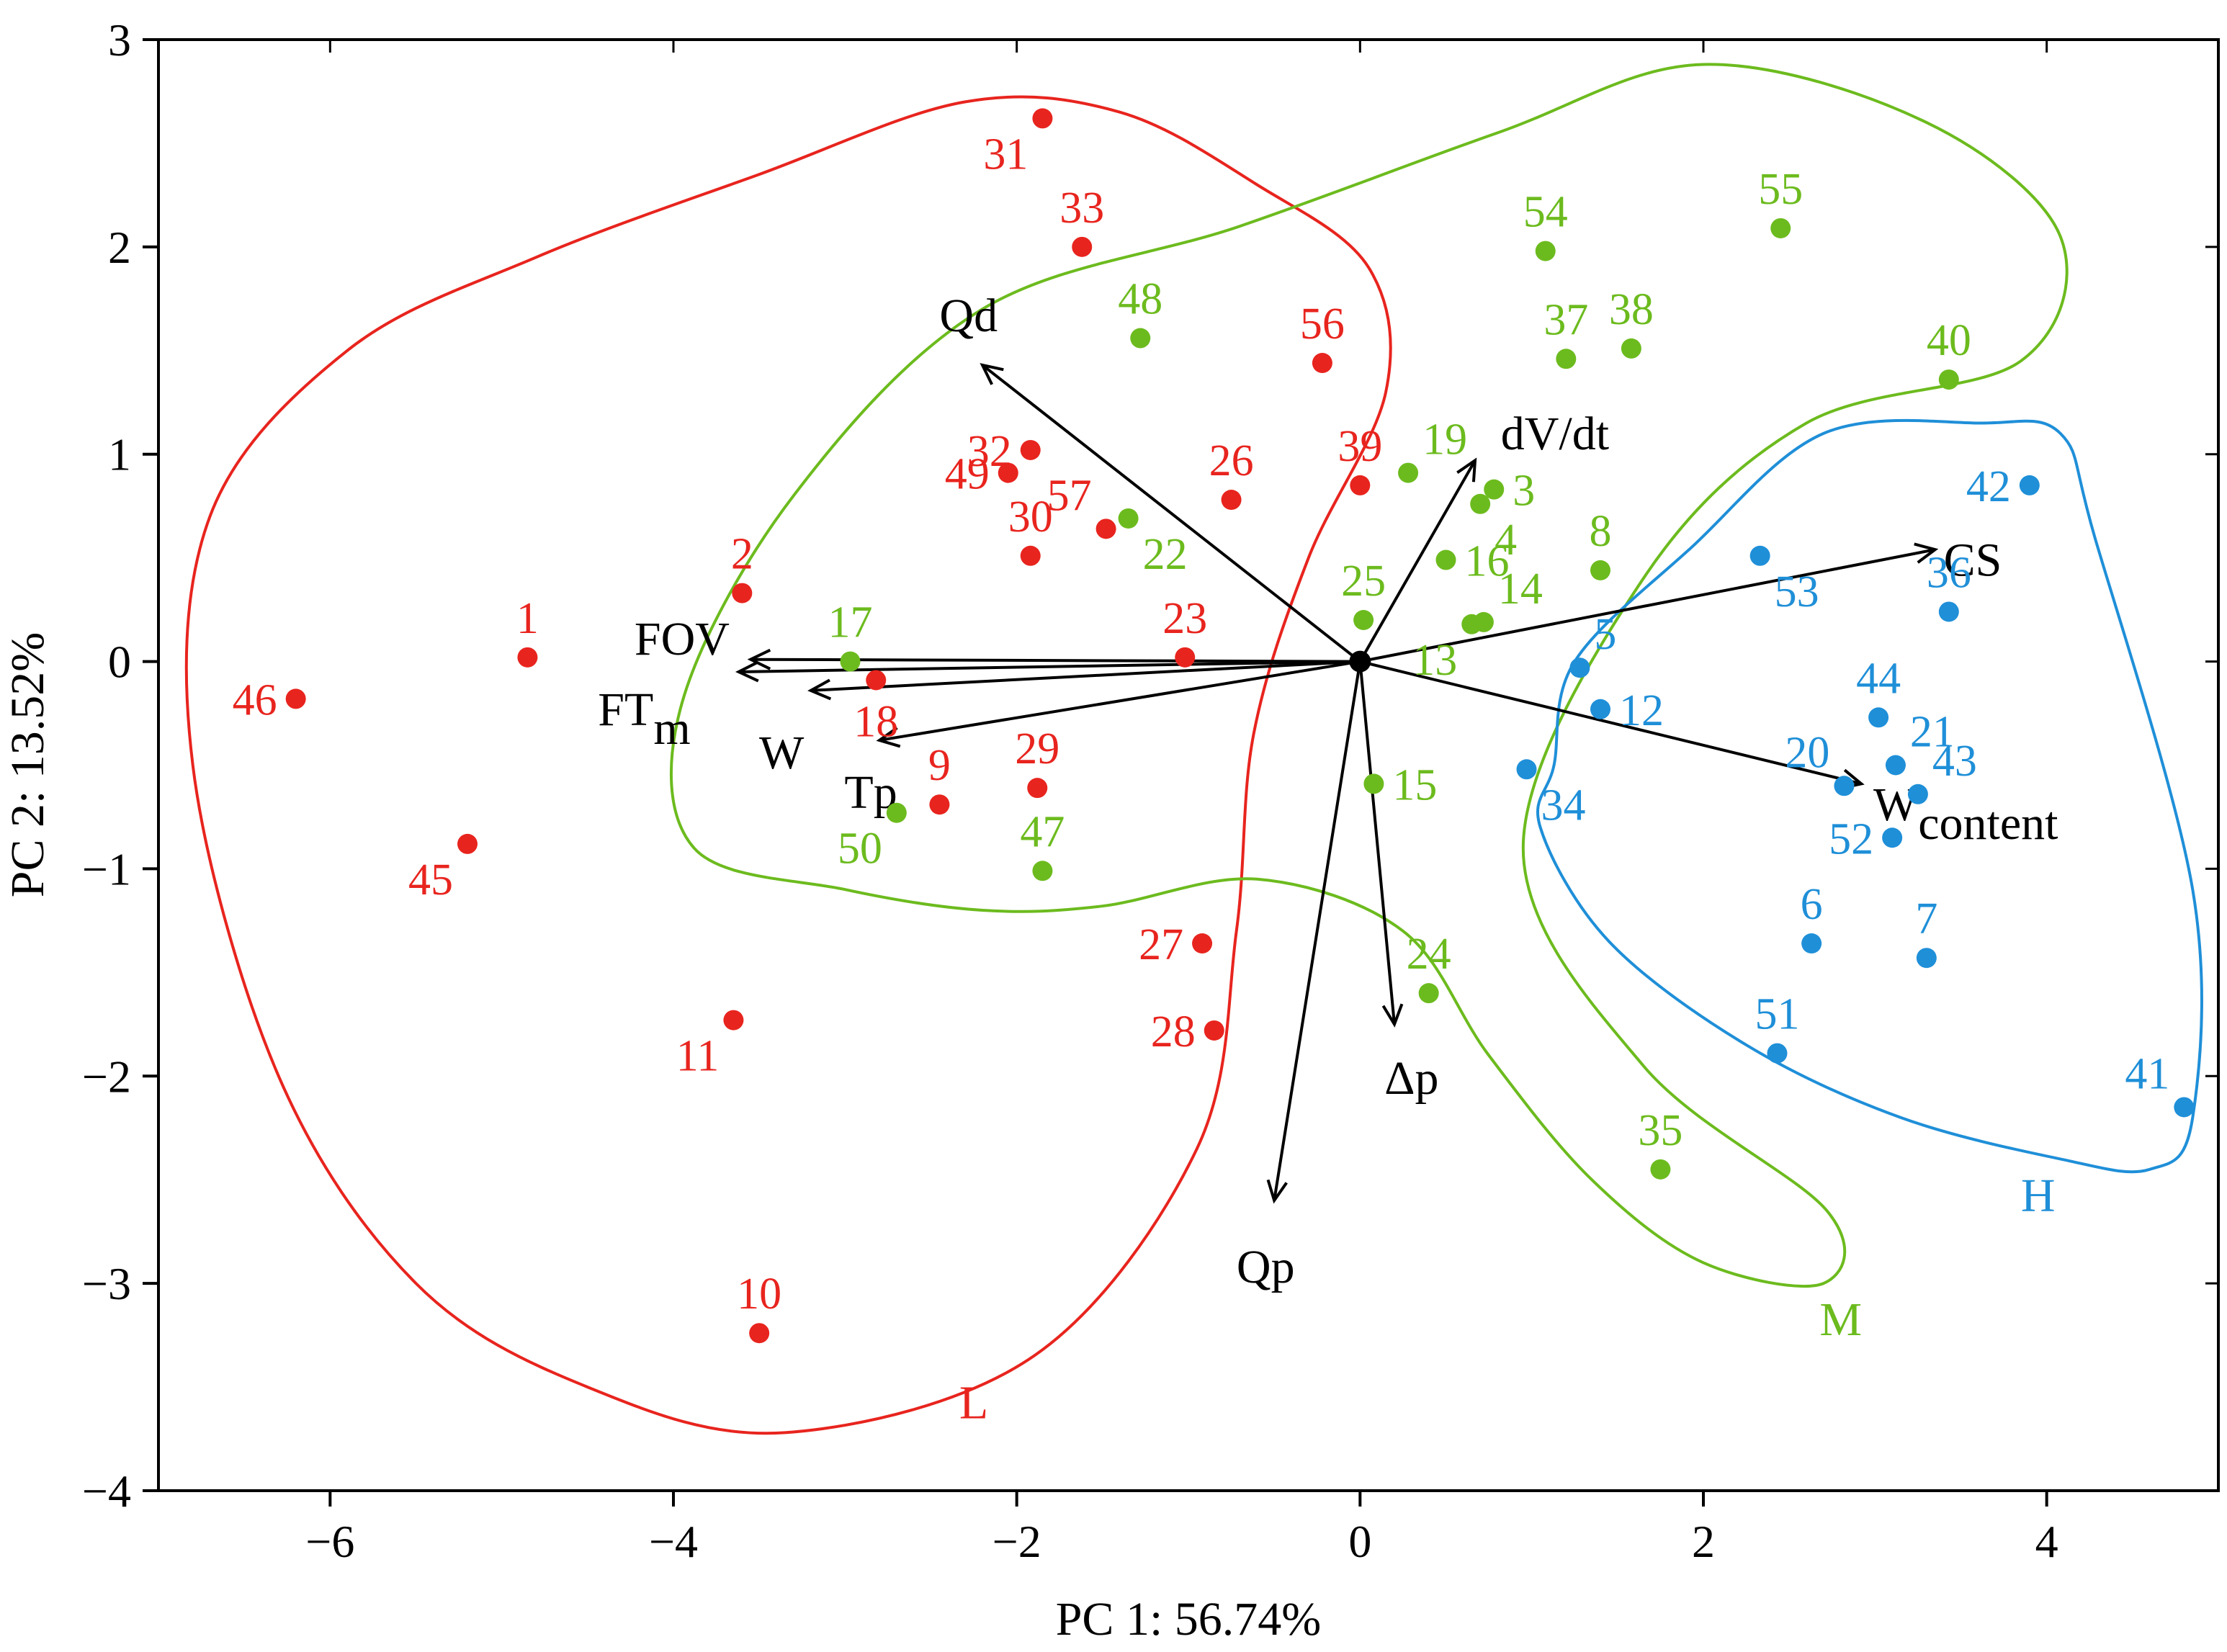 This screenshot has height=1652, width=2227. Describe the element at coordinates (430, 880) in the screenshot. I see `point-label: 45` at that location.